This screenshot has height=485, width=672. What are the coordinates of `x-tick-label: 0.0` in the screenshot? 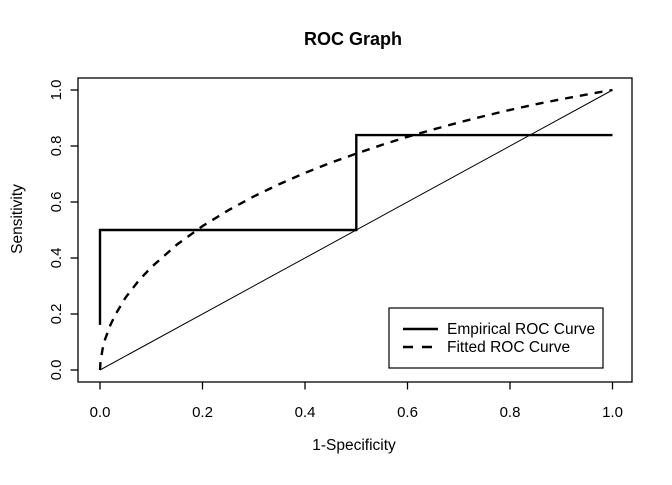 It's located at (100, 412).